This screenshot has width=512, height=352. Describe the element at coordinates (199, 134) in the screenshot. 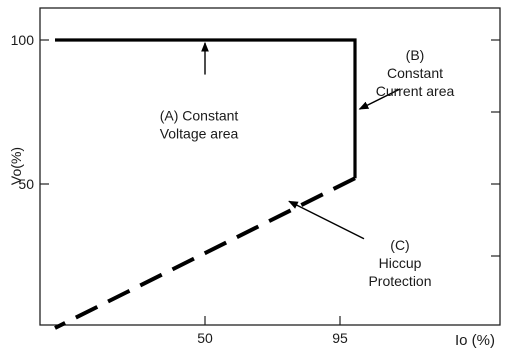

I see `annotation-a-text-line: Voltage area` at that location.